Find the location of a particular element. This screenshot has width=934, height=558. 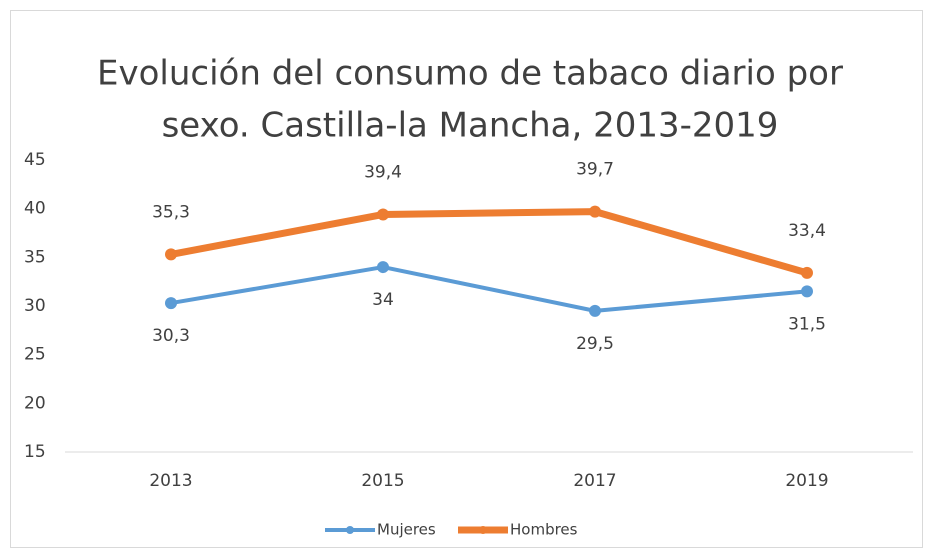

y-tick-label: 25 is located at coordinates (35, 355).